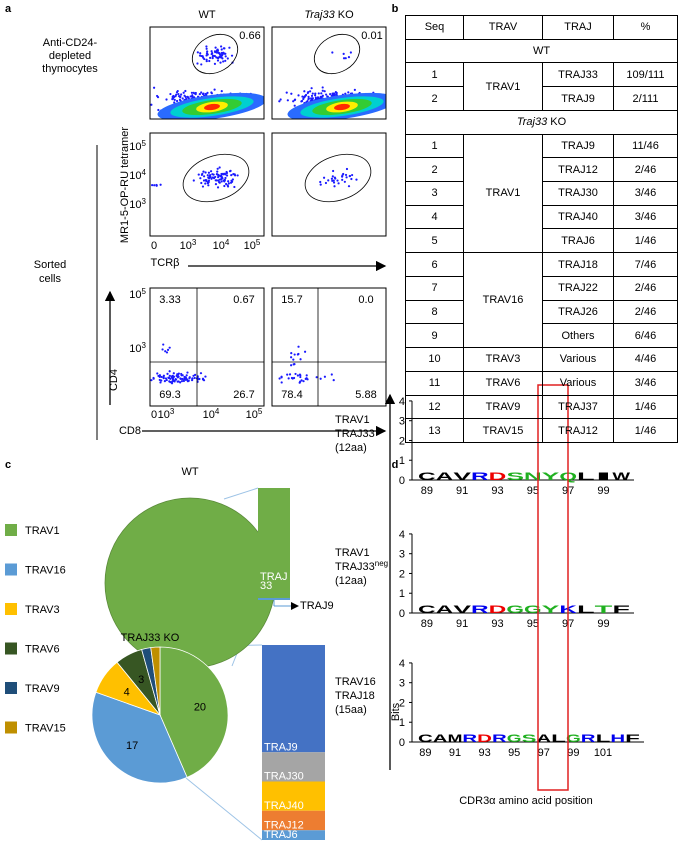 The image size is (685, 842). Describe the element at coordinates (434, 336) in the screenshot. I see `table-cell: 9` at that location.